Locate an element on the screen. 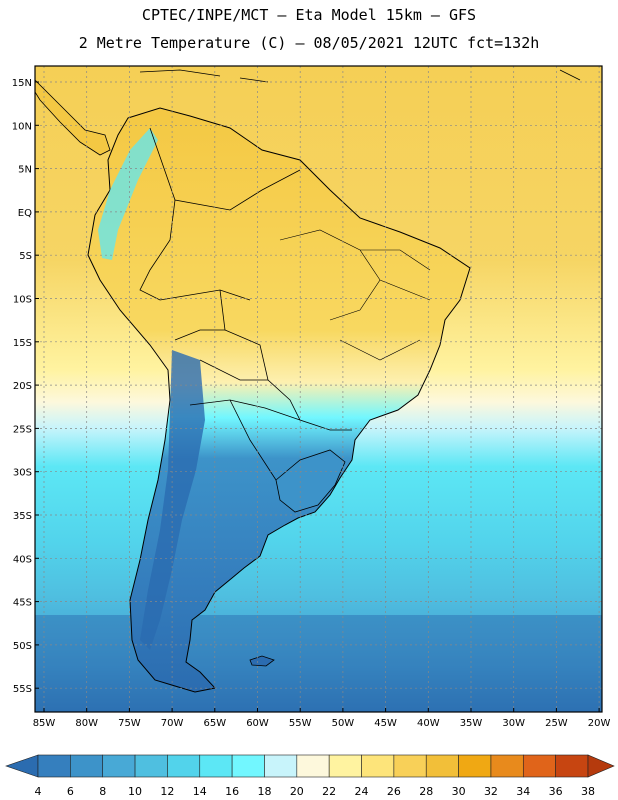 The height and width of the screenshot is (800, 618). colorbar-min-arrow is located at coordinates (22, 766).